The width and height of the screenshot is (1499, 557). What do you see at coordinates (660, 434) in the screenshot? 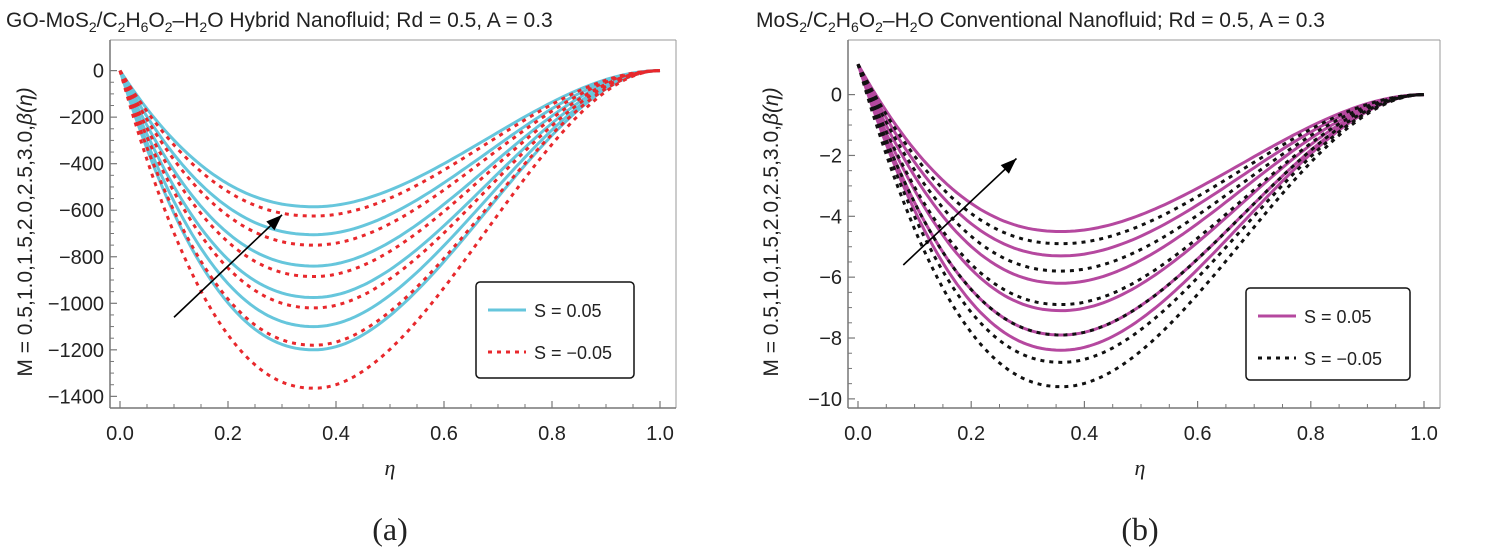
I see `chart-a-xtick-label: 1.0` at bounding box center [660, 434].